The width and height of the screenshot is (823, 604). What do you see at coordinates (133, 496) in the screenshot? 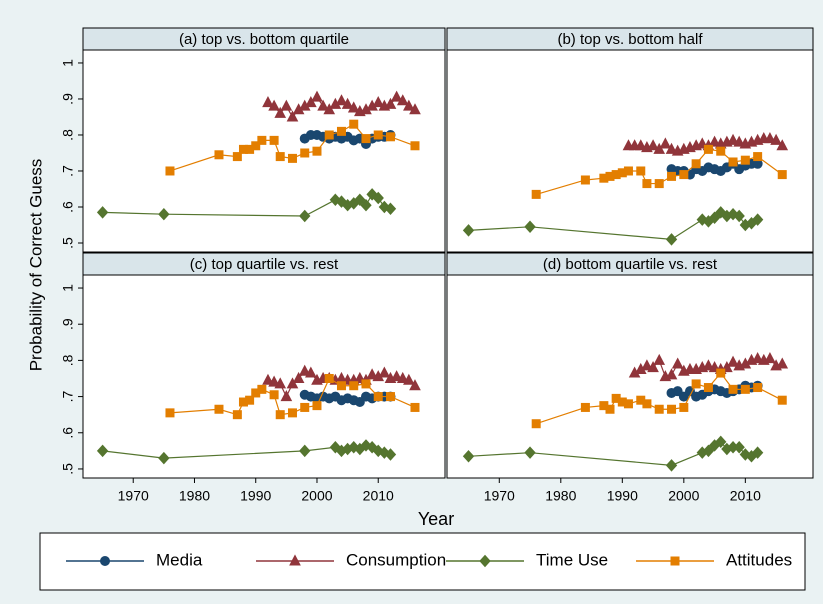
I see `x-tick-label: 1970` at bounding box center [133, 496].